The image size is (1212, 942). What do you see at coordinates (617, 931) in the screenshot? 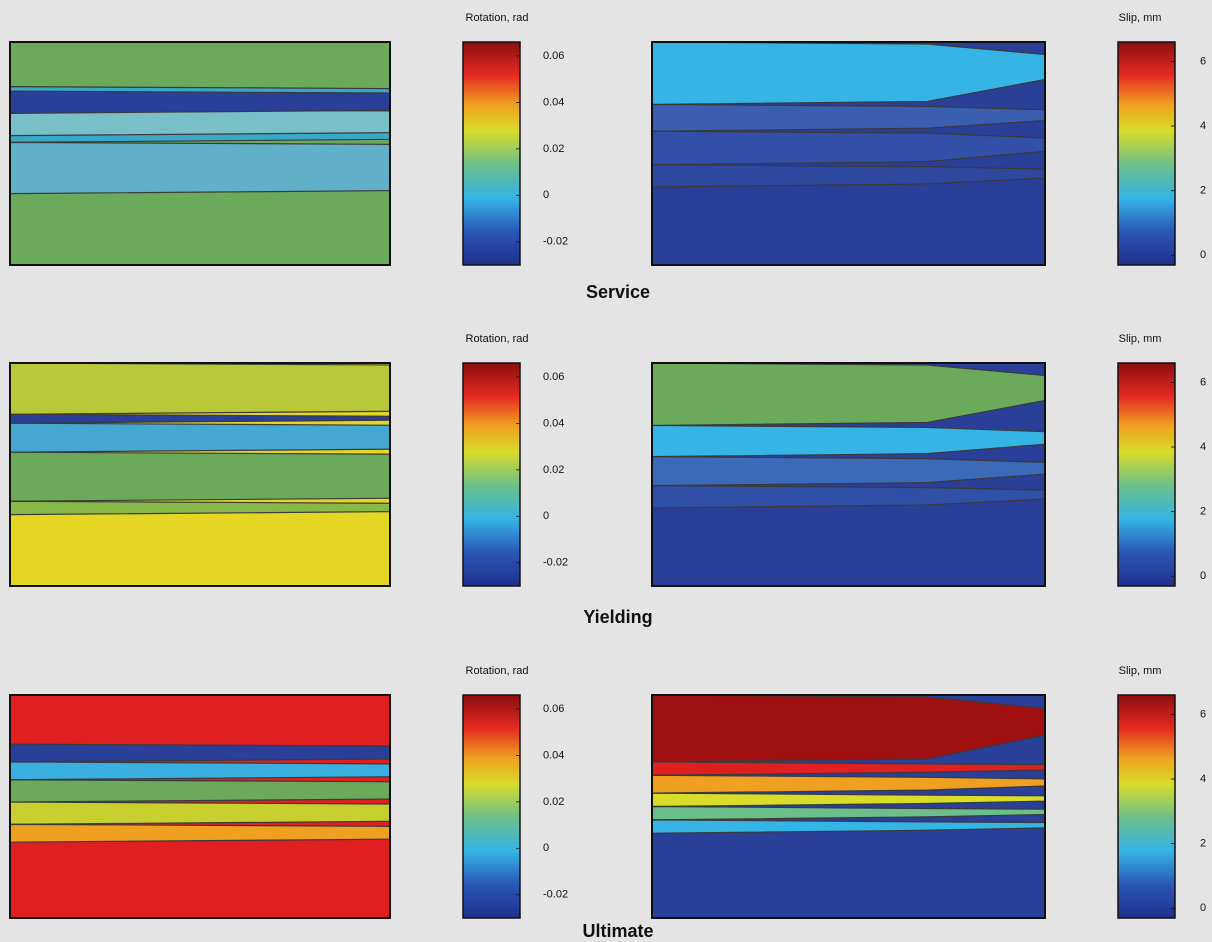
I see `row-label: Ultimate` at bounding box center [617, 931].